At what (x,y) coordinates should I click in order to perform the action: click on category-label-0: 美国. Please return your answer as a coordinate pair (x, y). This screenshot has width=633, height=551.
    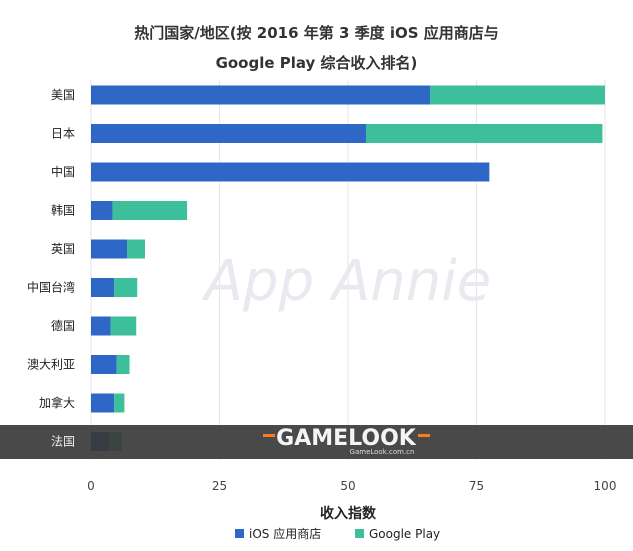
    Looking at the image, I should click on (63, 95).